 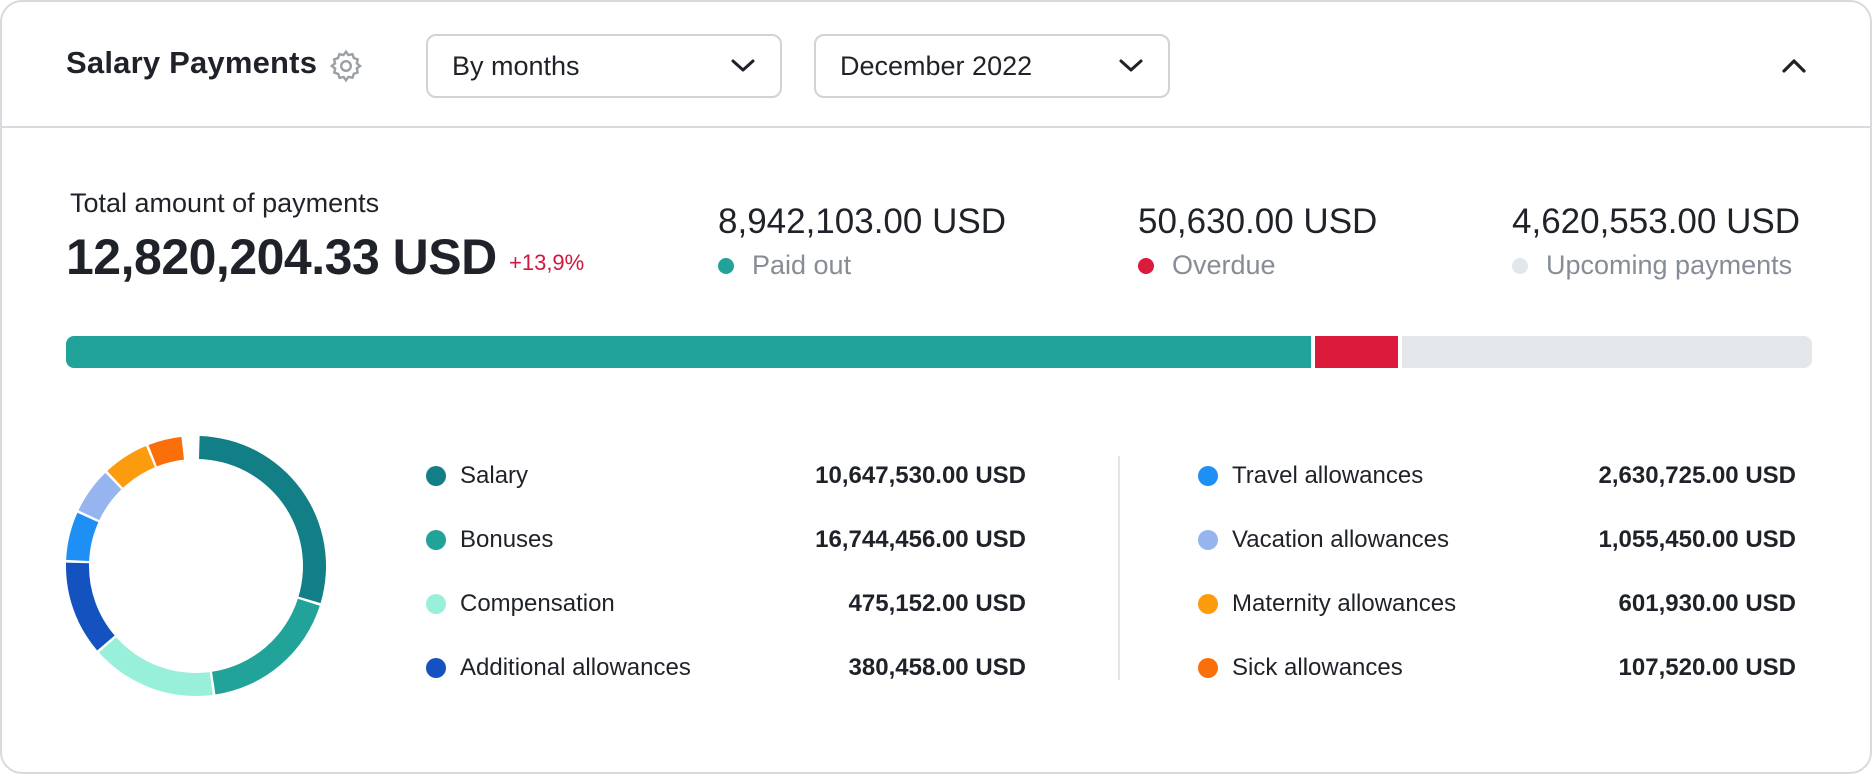 I want to click on overdue-amount: 50,630.00 USD, so click(x=1258, y=221).